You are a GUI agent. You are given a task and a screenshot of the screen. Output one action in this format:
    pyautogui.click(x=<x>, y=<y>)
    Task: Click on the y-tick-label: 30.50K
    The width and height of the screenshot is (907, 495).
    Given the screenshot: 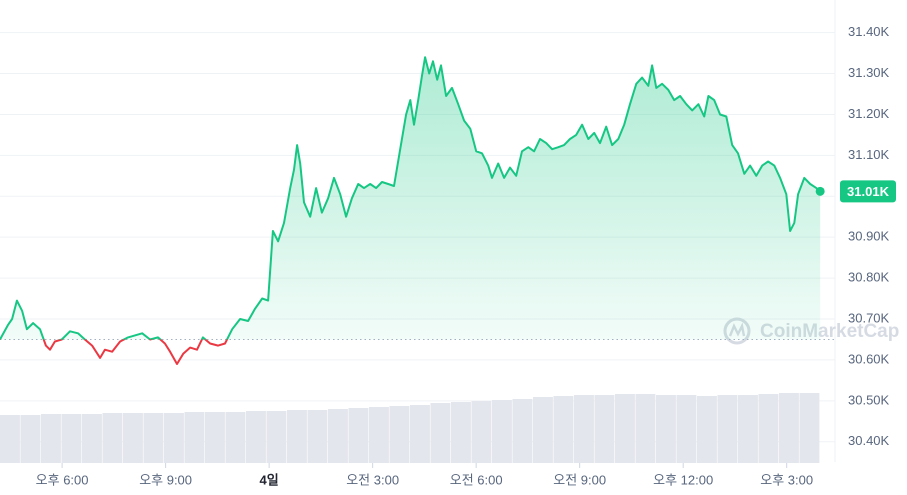 What is the action you would take?
    pyautogui.click(x=869, y=399)
    